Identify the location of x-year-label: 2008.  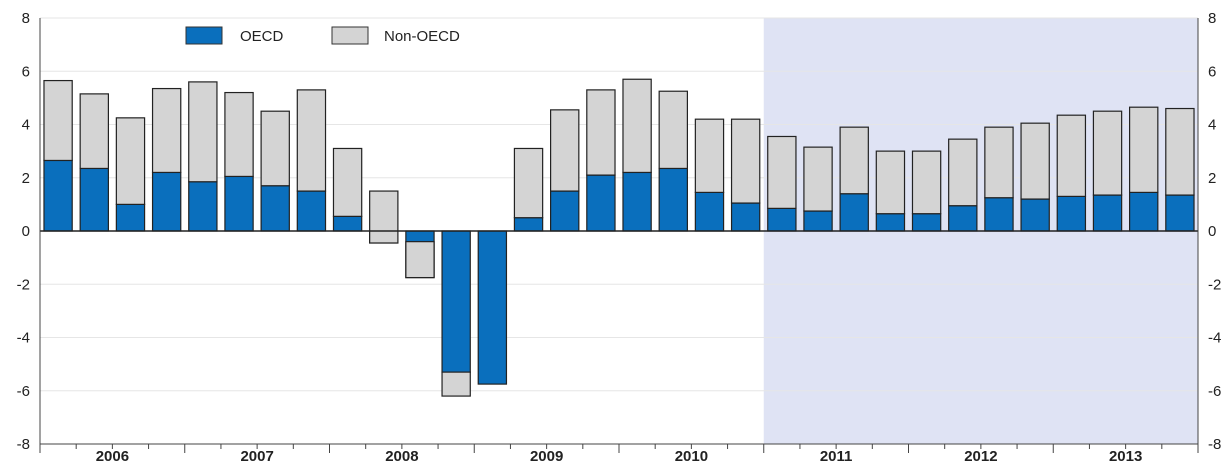
(401, 455).